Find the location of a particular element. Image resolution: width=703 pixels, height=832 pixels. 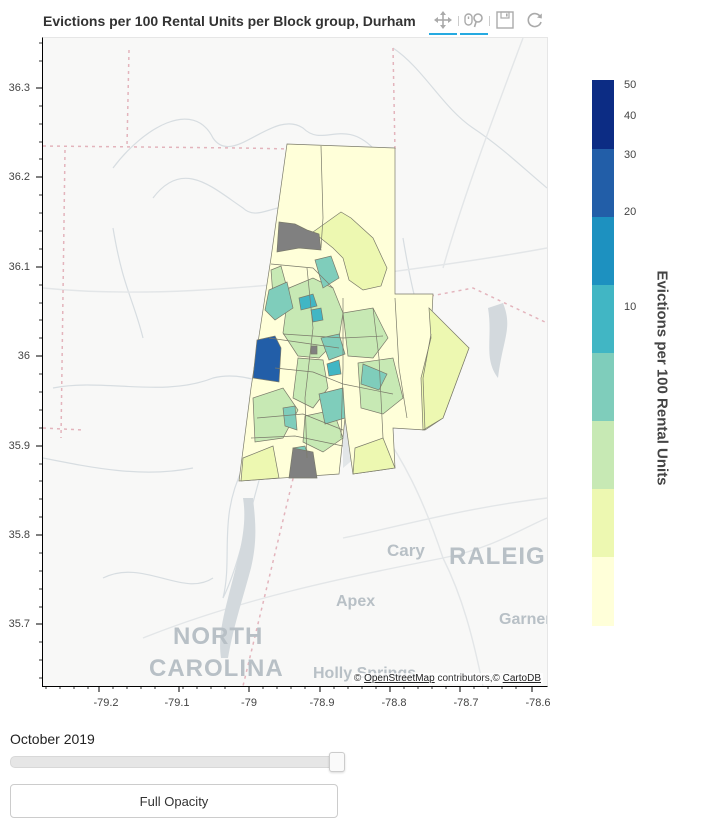

cartodb-link: CartoDB is located at coordinates (521, 678).